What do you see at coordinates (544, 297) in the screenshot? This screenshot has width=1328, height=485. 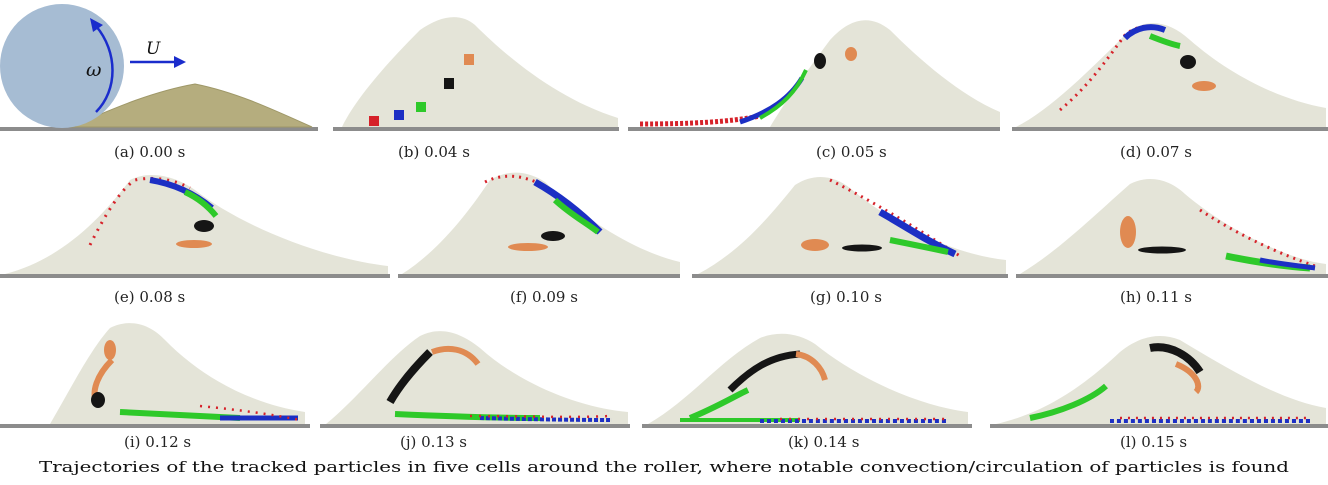 I see `panel-f-label: (f) 0.09 s` at bounding box center [544, 297].